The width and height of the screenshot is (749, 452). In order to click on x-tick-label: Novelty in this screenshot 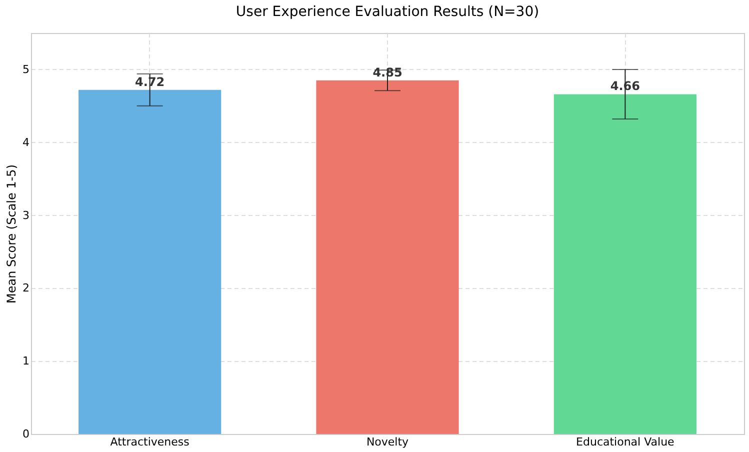, I will do `click(388, 442)`.